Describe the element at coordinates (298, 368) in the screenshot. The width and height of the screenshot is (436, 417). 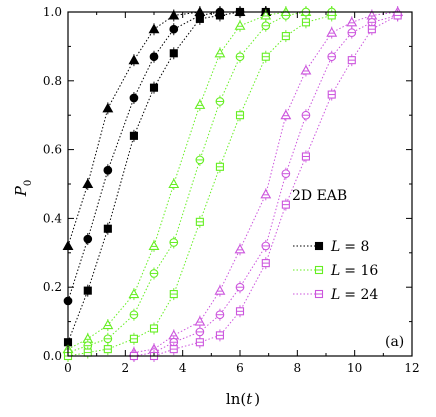
I see `x-tick-label: 8` at that location.